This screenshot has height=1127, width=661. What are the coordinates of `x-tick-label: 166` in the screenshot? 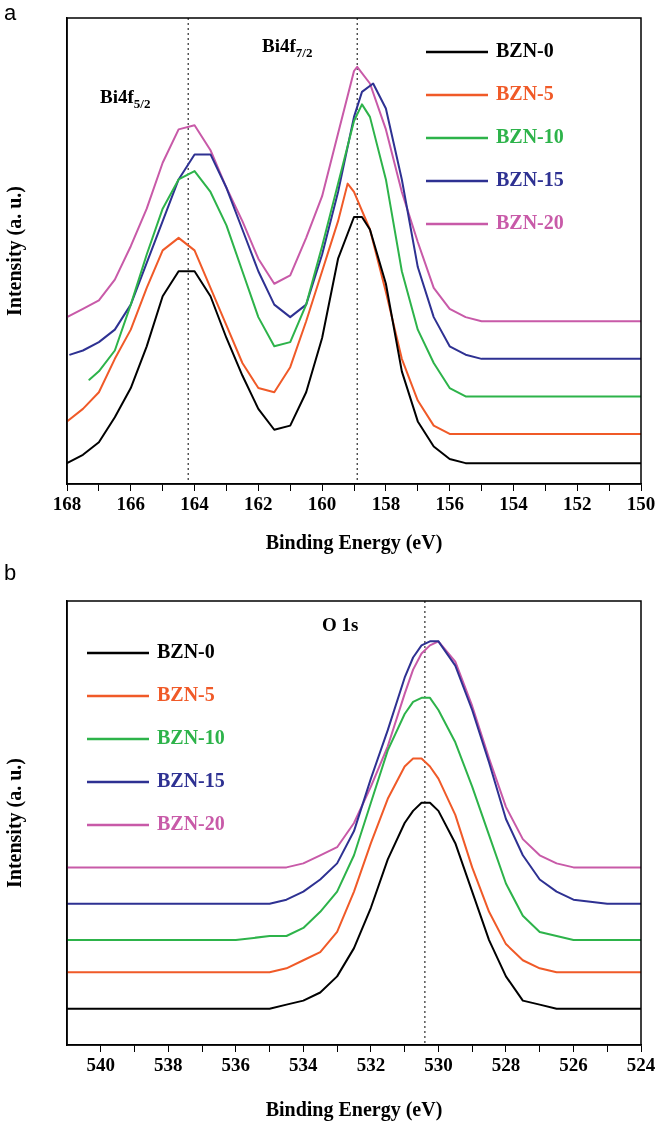 It's located at (131, 504).